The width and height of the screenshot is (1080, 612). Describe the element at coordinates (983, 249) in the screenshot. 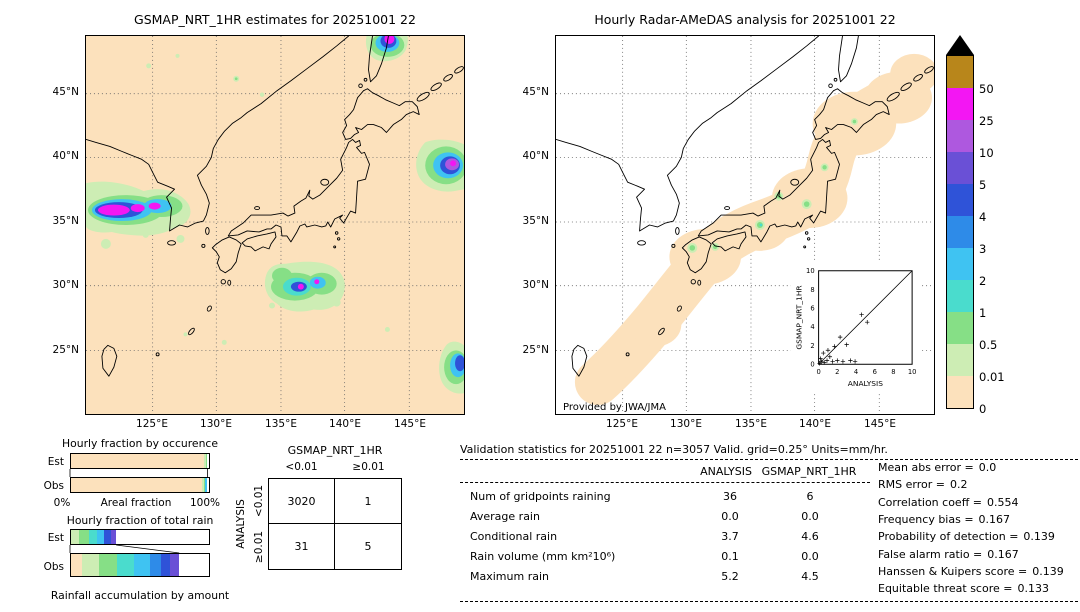

I see `colorbar-tick-label: 3` at that location.